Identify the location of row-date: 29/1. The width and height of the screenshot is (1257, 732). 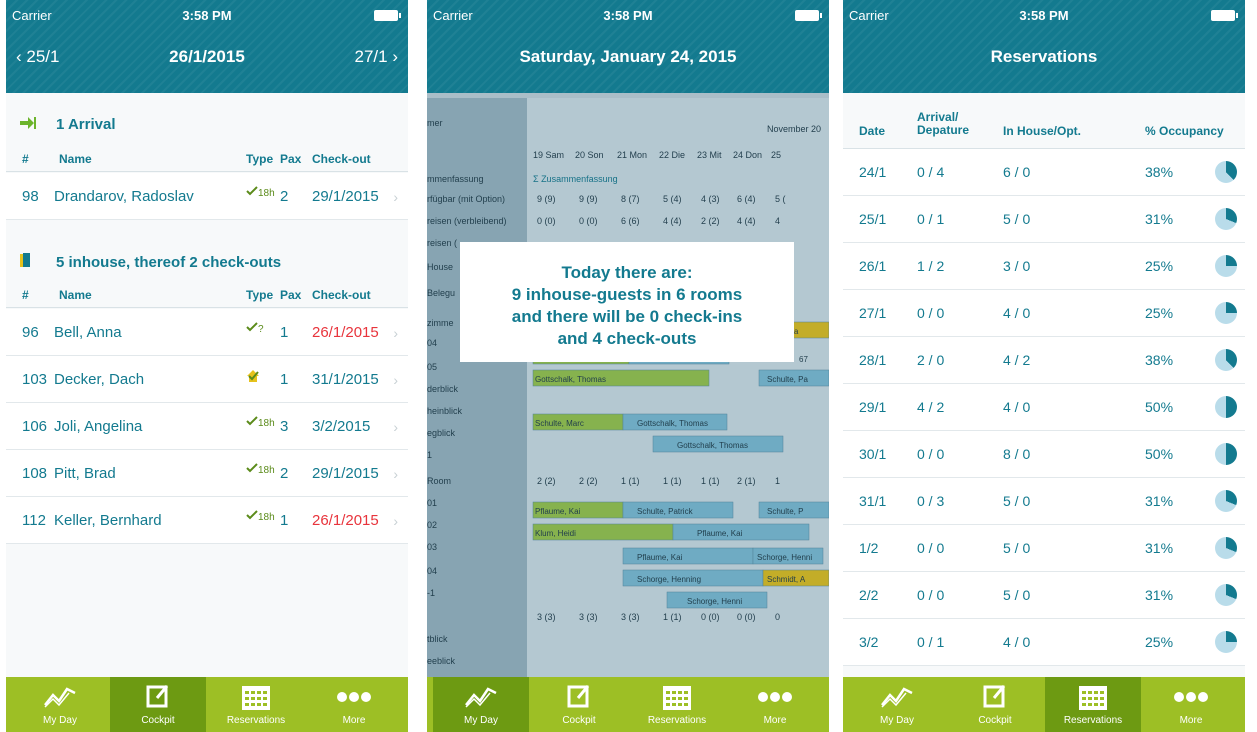
(873, 407).